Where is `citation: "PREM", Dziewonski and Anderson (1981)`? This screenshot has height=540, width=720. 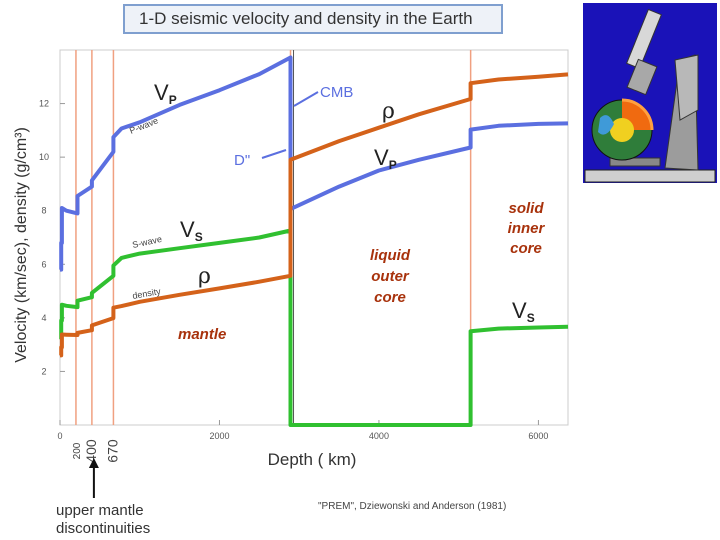 citation: "PREM", Dziewonski and Anderson (1981) is located at coordinates (412, 506).